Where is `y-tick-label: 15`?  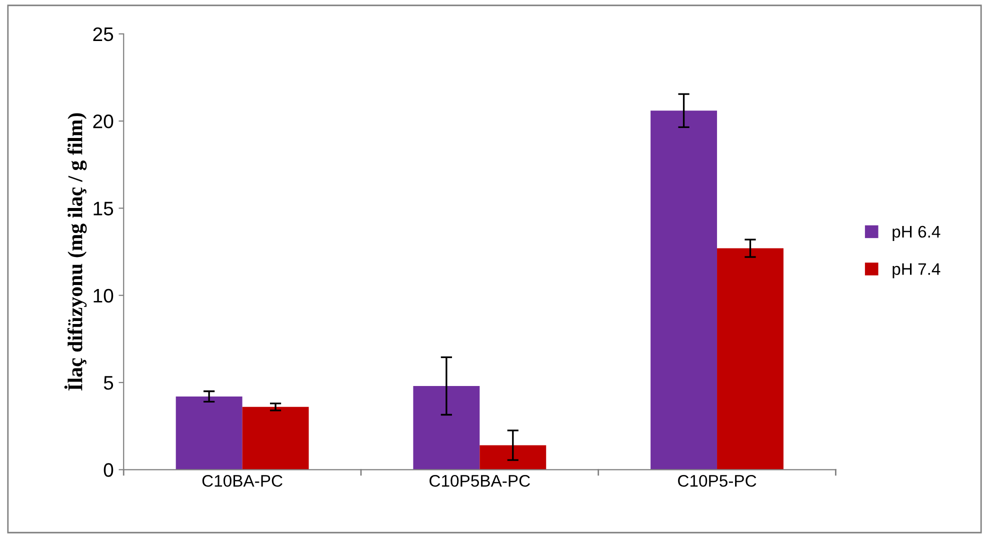 y-tick-label: 15 is located at coordinates (104, 209).